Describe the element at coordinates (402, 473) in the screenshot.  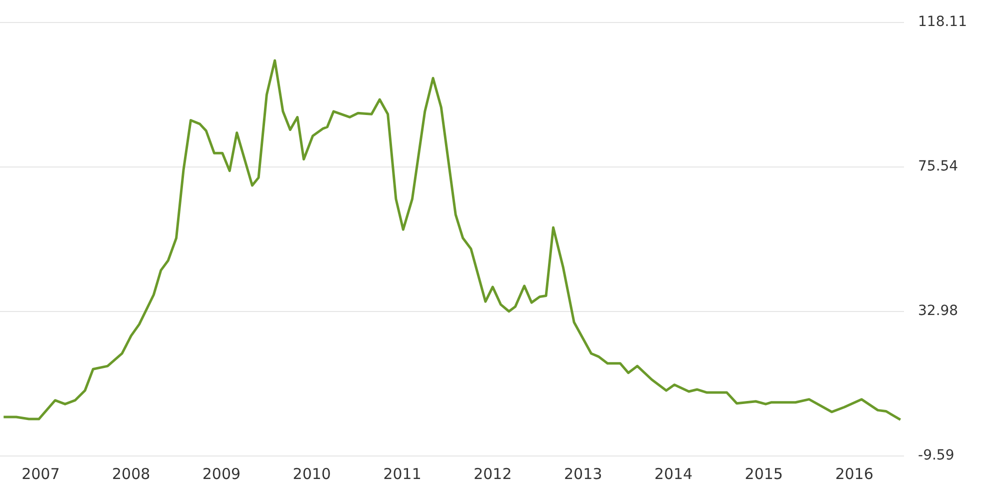
I see `x-tick-label: 2011` at that location.